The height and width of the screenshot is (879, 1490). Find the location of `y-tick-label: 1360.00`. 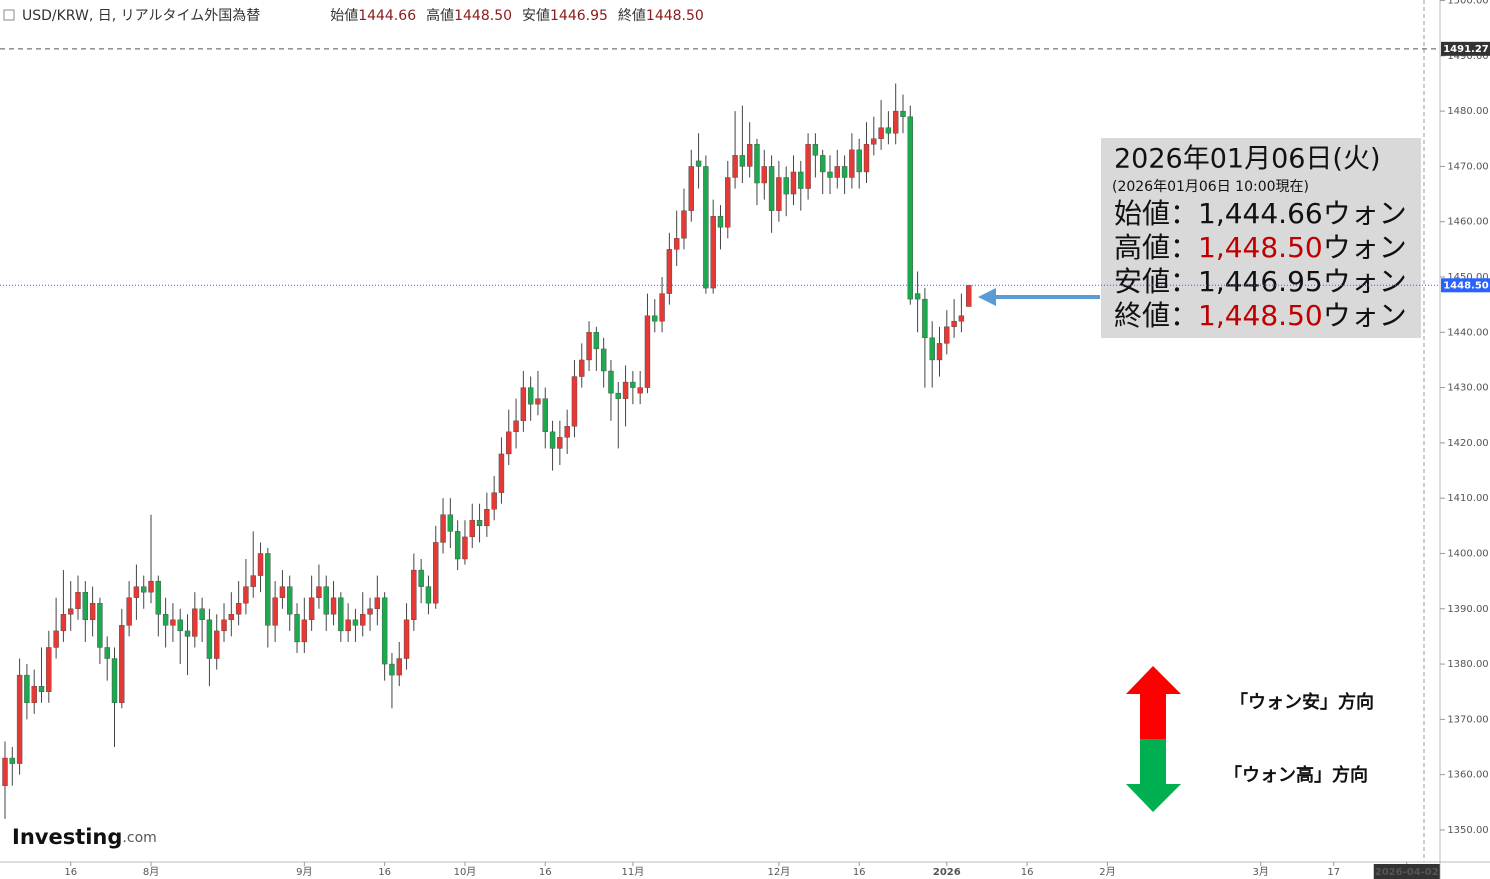

y-tick-label: 1360.00 is located at coordinates (1467, 775).